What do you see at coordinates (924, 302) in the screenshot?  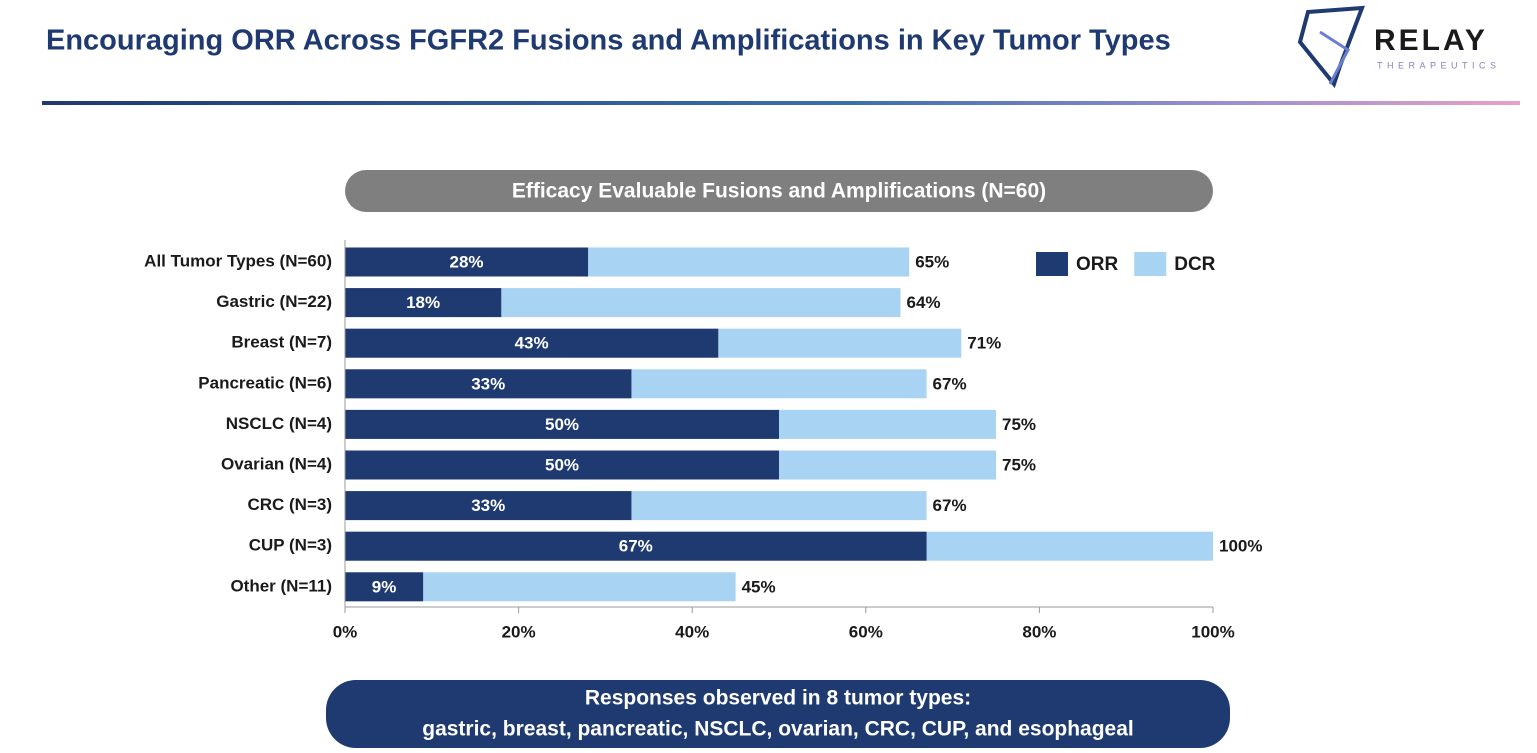 I see `dcr-value-label: 64%` at bounding box center [924, 302].